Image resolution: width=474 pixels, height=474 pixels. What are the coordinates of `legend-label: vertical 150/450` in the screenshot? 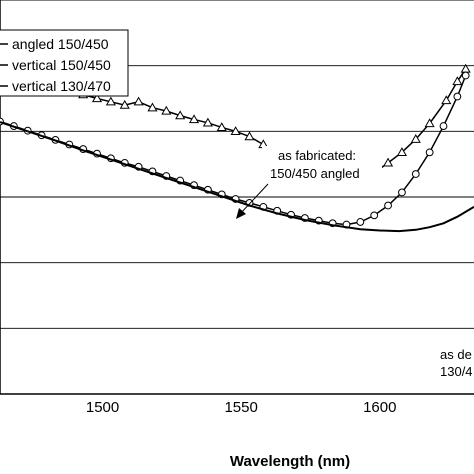 It's located at (61, 65).